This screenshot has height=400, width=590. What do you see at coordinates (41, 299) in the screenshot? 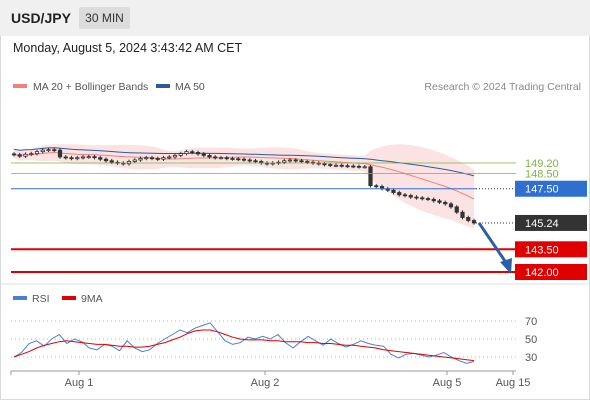
I see `rsi-legend-label: RSI` at bounding box center [41, 299].